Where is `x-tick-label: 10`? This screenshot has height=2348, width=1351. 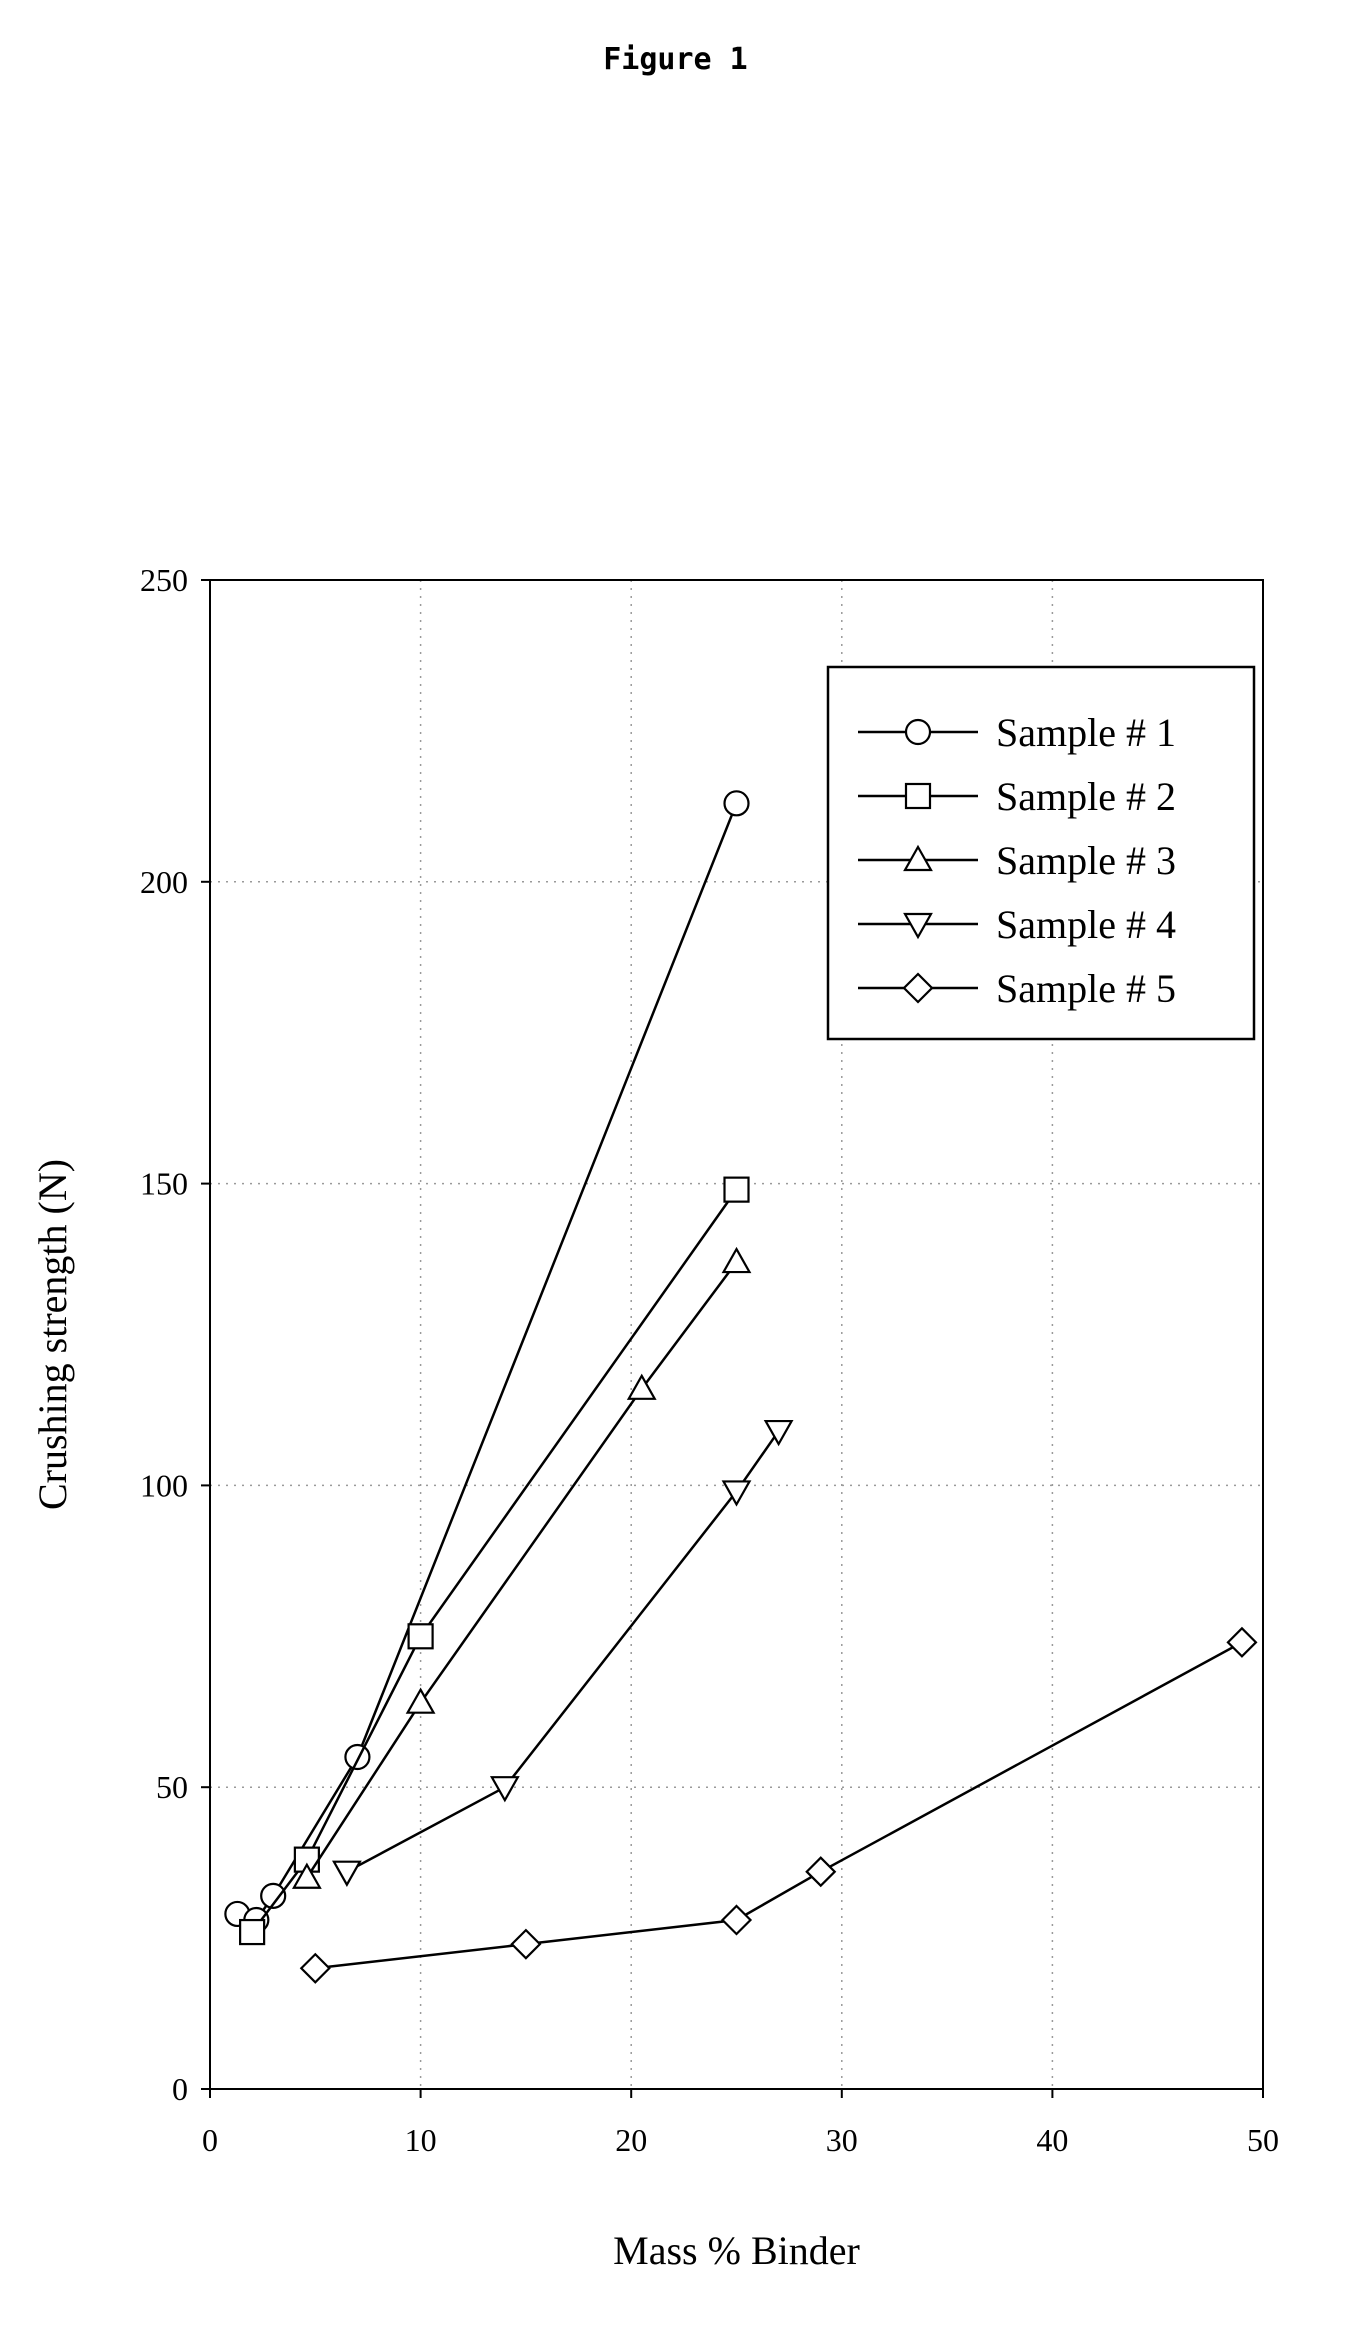
x-tick-label: 10 is located at coordinates (421, 2140).